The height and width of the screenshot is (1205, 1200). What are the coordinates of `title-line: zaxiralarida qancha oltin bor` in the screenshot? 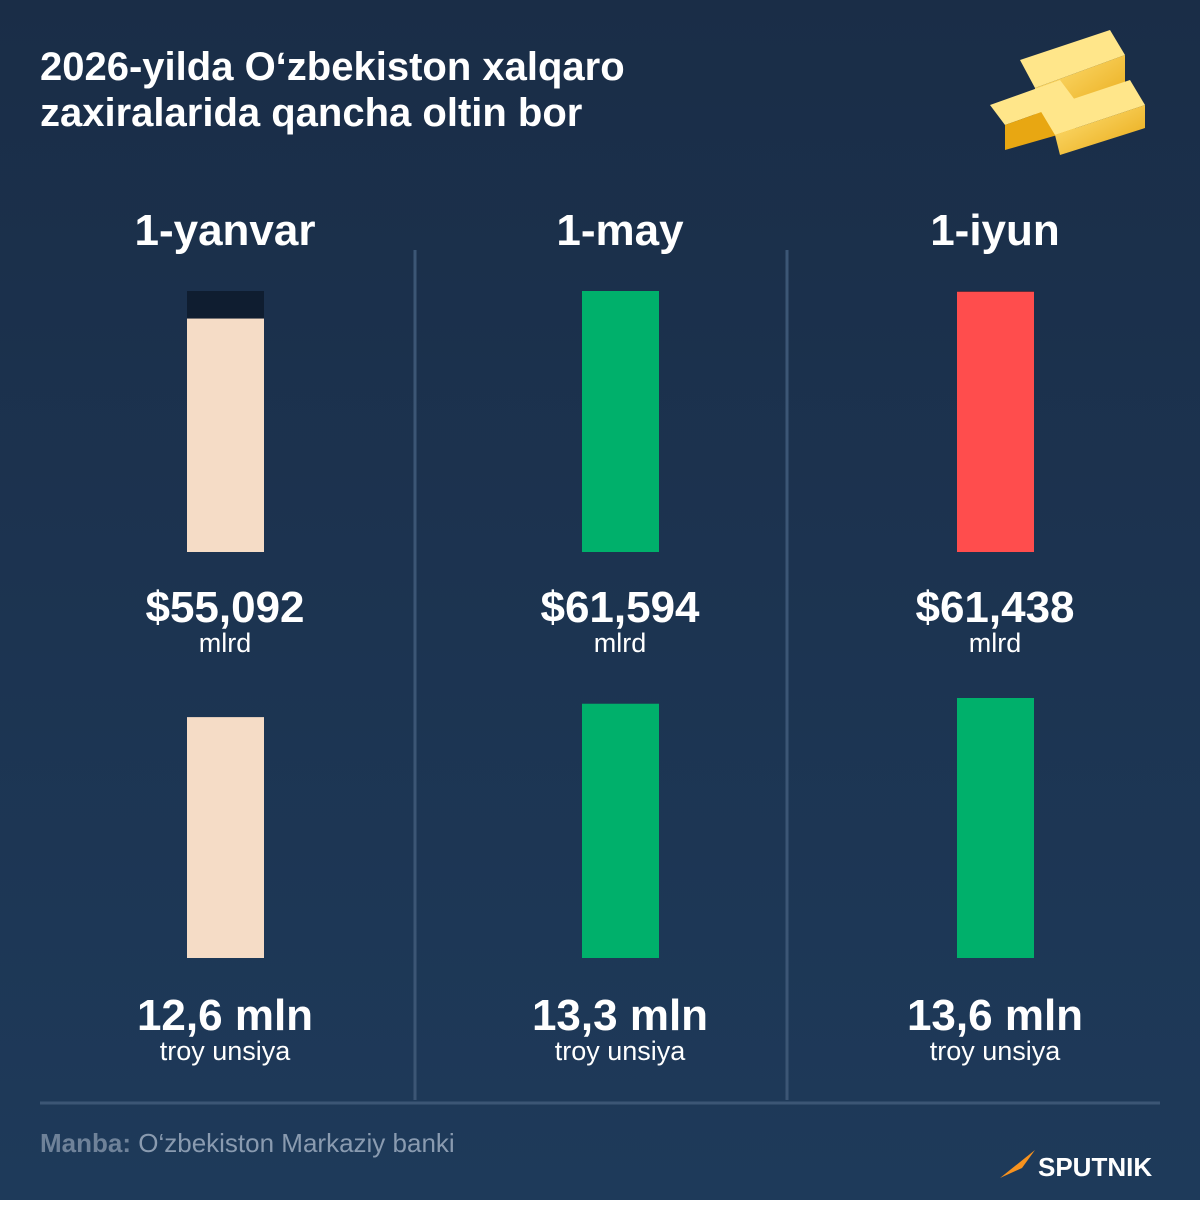 It's located at (311, 113).